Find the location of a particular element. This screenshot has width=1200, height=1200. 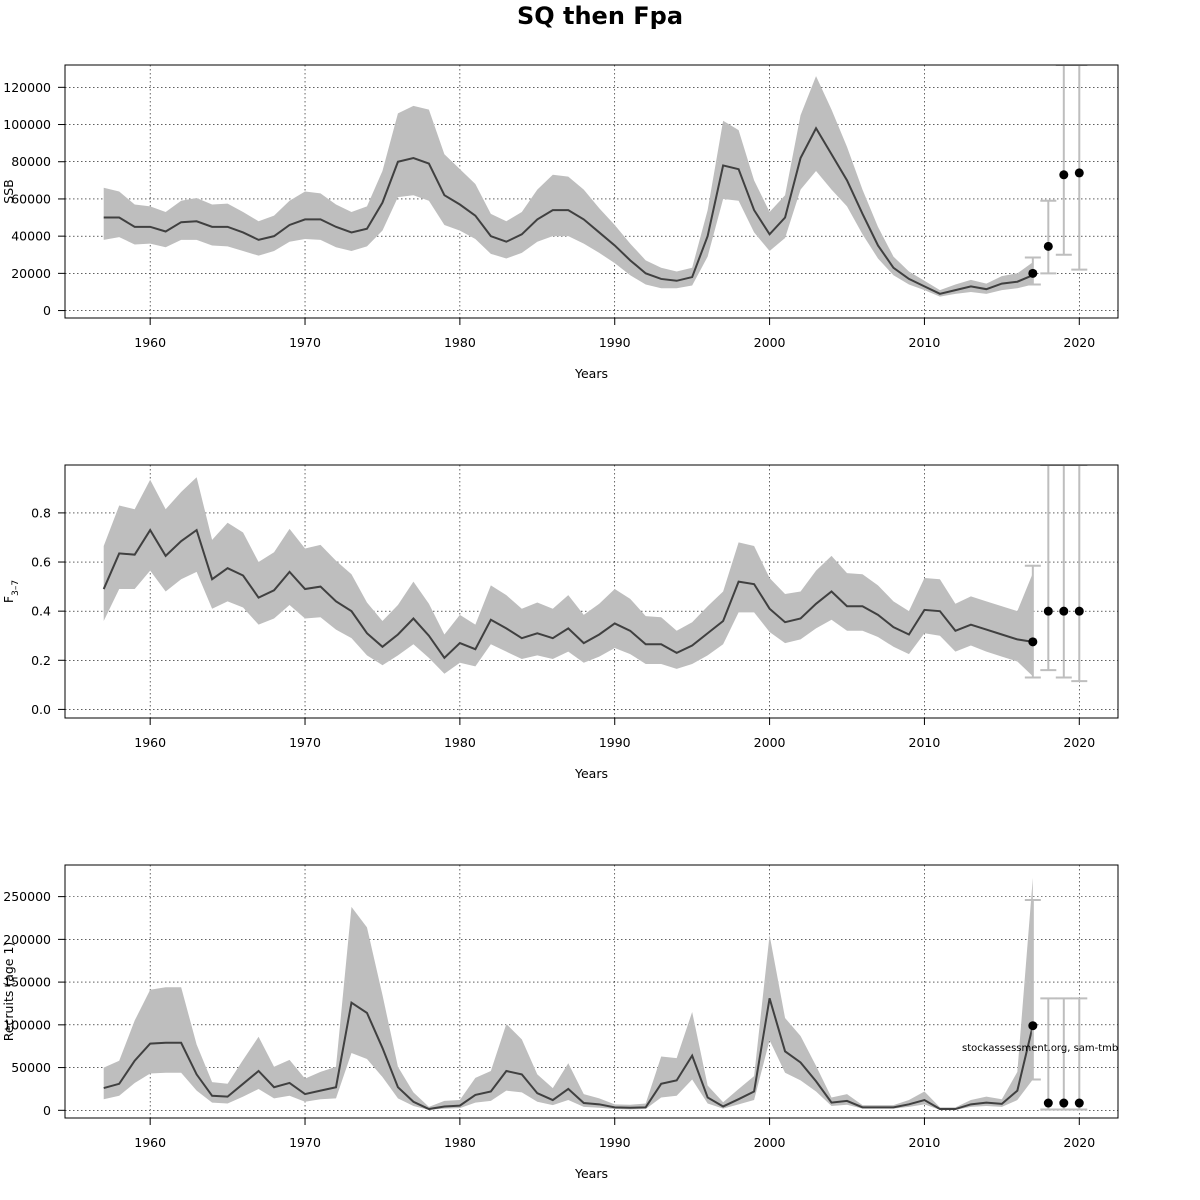

y-tick-label: 150000 is located at coordinates (27, 982).